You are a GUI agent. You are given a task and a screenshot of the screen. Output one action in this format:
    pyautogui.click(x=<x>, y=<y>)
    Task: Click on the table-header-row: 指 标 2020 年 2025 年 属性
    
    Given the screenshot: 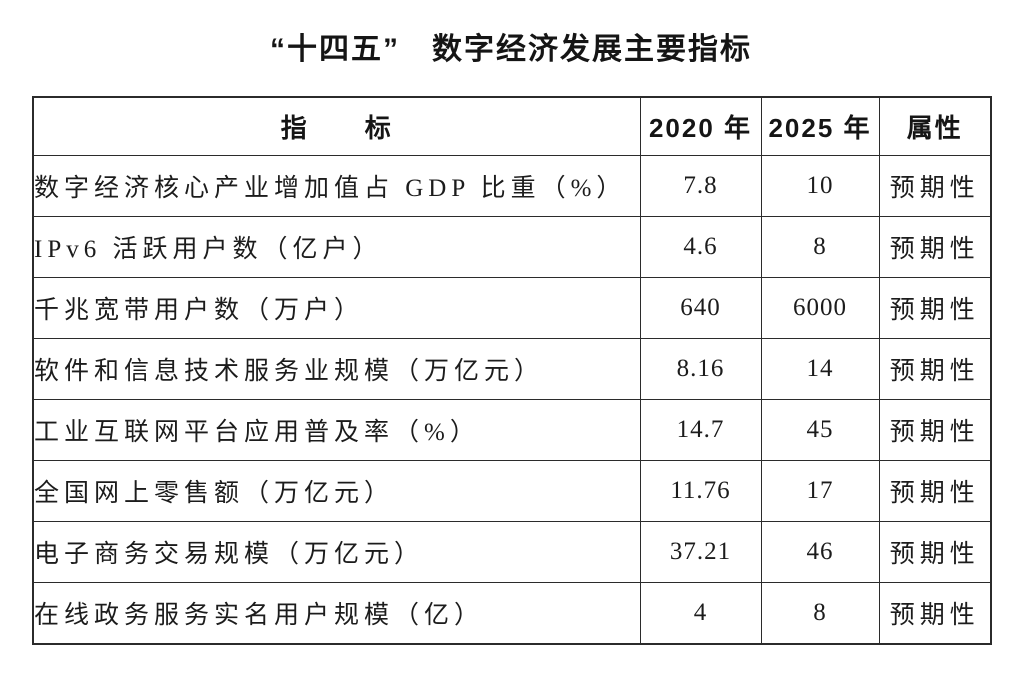 What is the action you would take?
    pyautogui.click(x=512, y=126)
    